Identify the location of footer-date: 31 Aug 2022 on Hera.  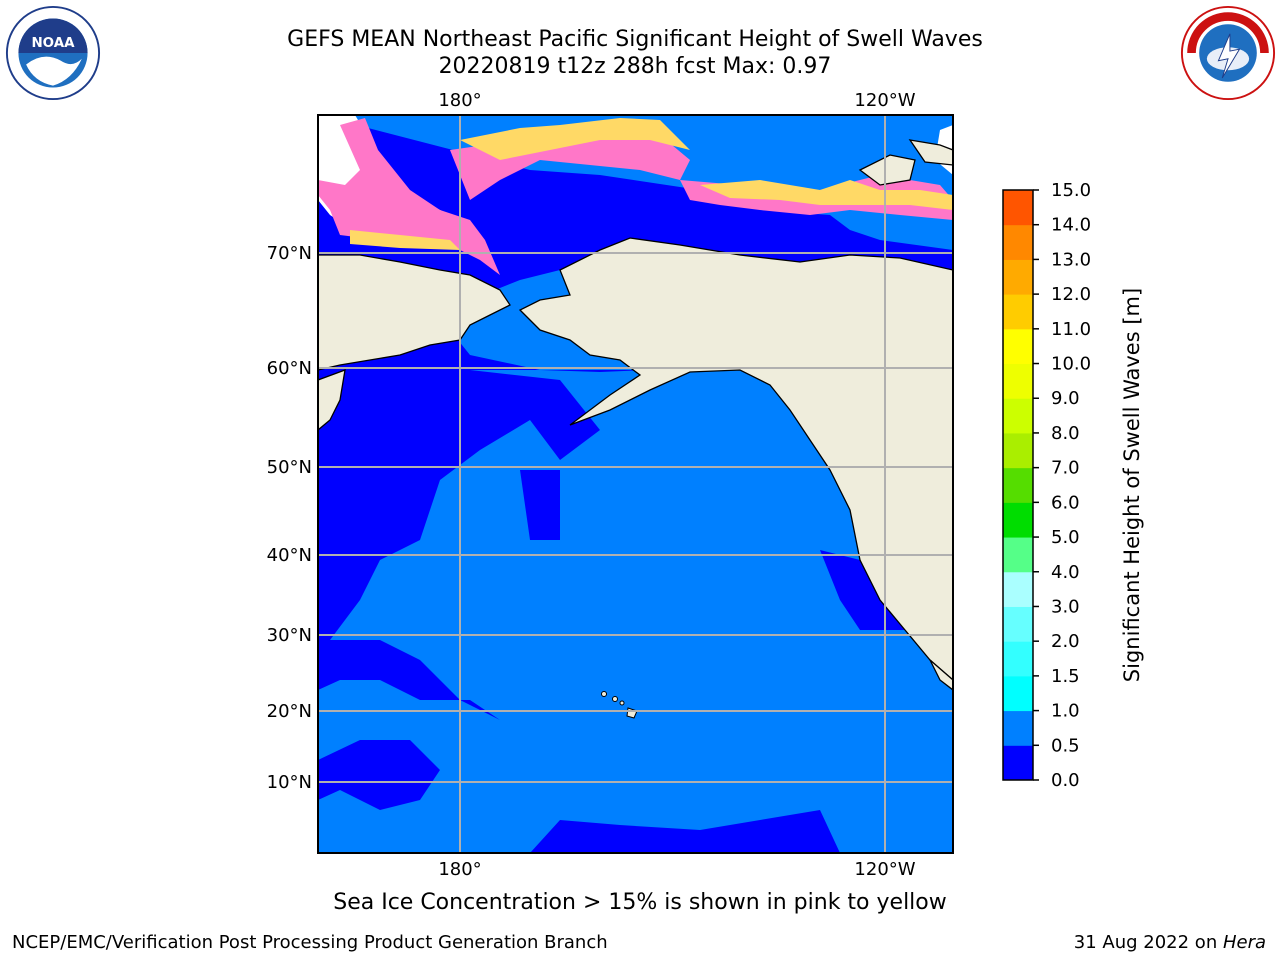
(1170, 942).